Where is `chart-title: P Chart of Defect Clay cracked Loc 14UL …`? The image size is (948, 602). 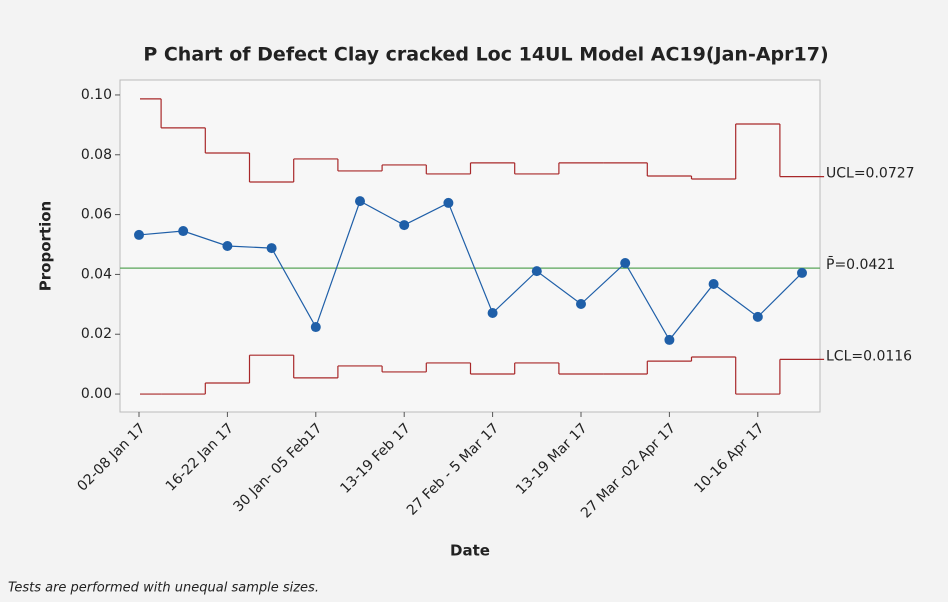
chart-title: P Chart of Defect Clay cracked Loc 14UL … is located at coordinates (485, 55).